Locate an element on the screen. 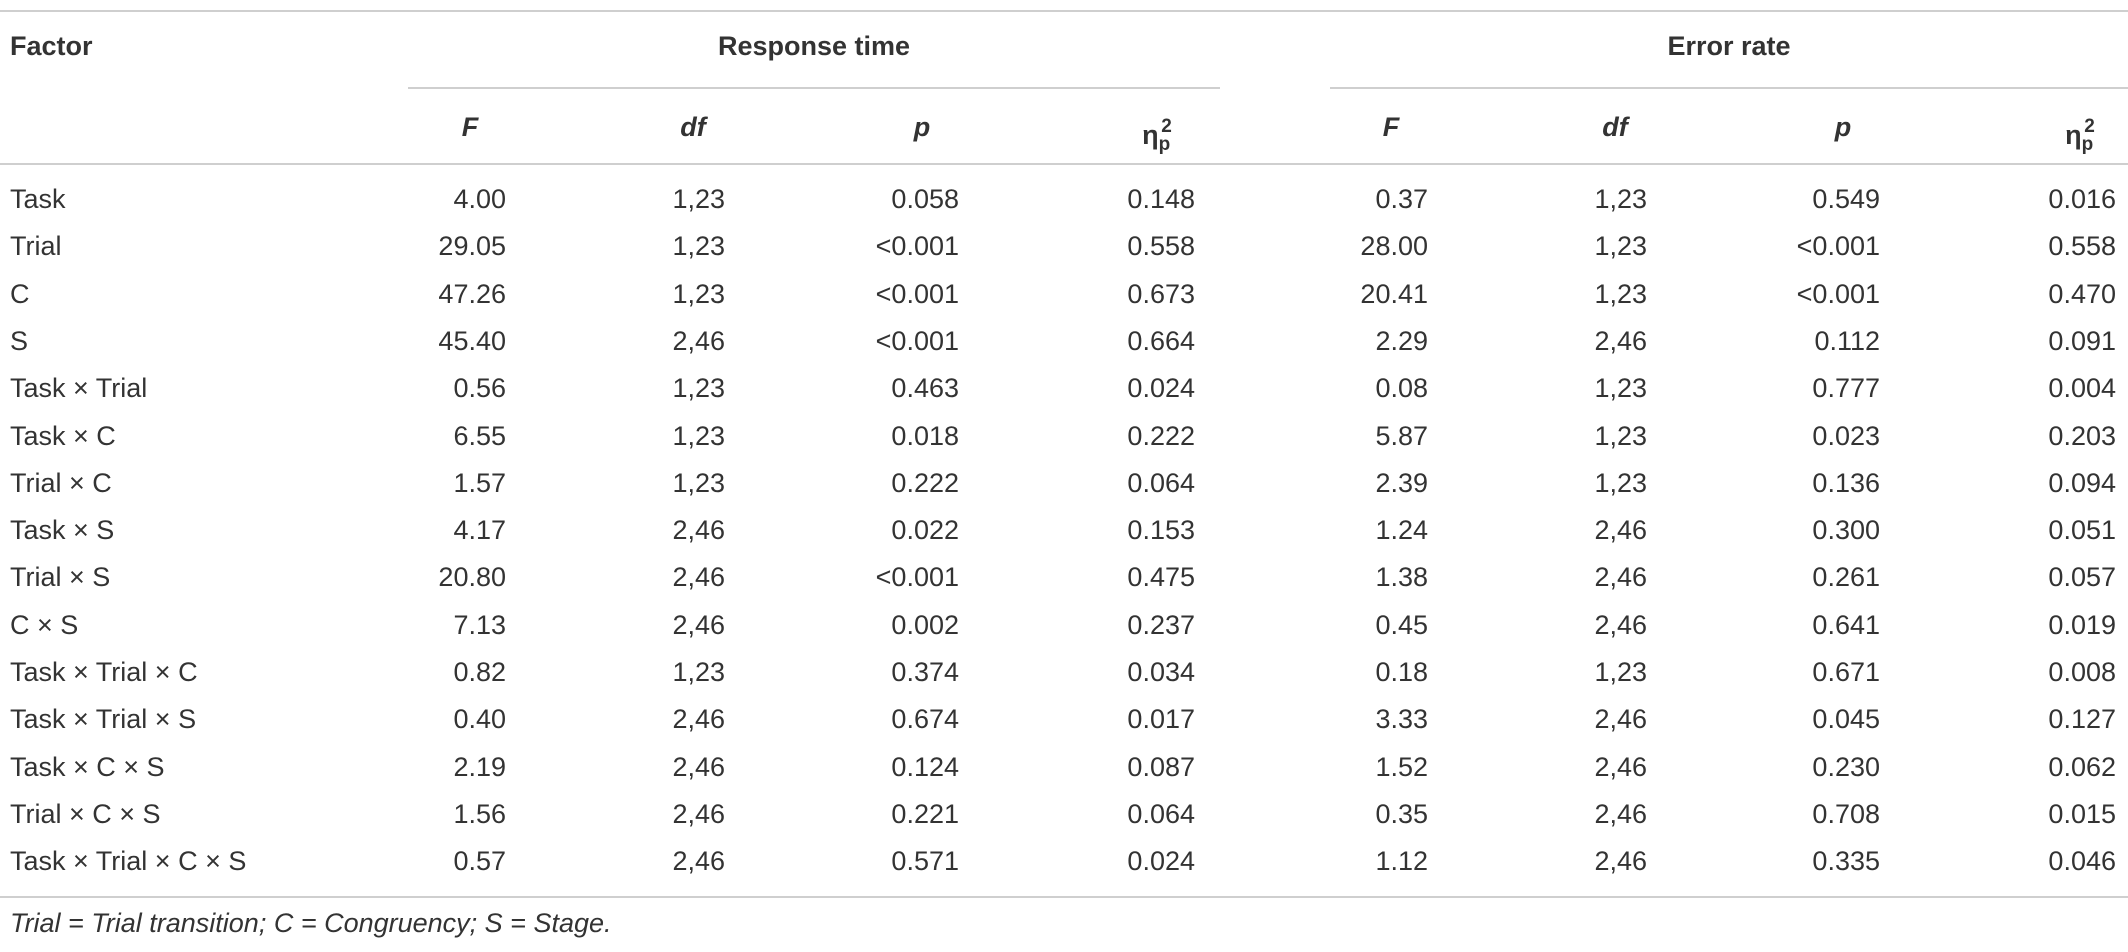  subheader-superscript: 2 is located at coordinates (2089, 126).